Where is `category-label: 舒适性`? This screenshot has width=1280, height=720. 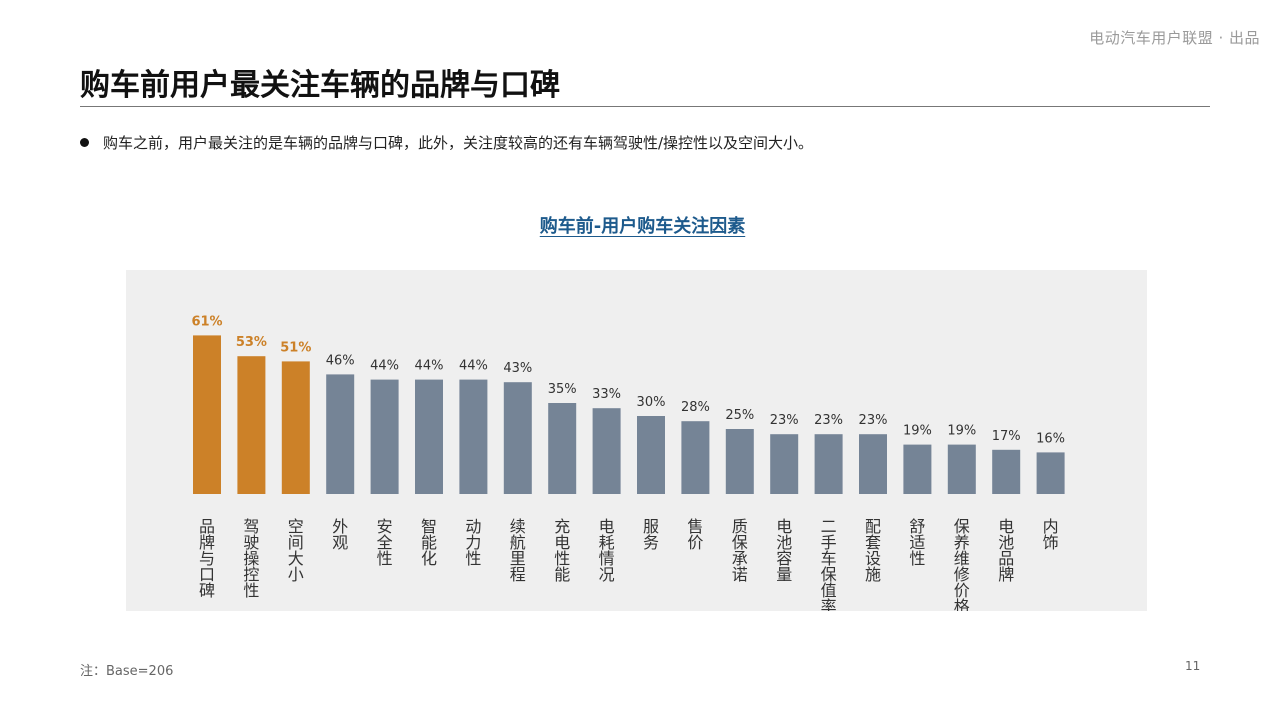 category-label: 舒适性 is located at coordinates (917, 542).